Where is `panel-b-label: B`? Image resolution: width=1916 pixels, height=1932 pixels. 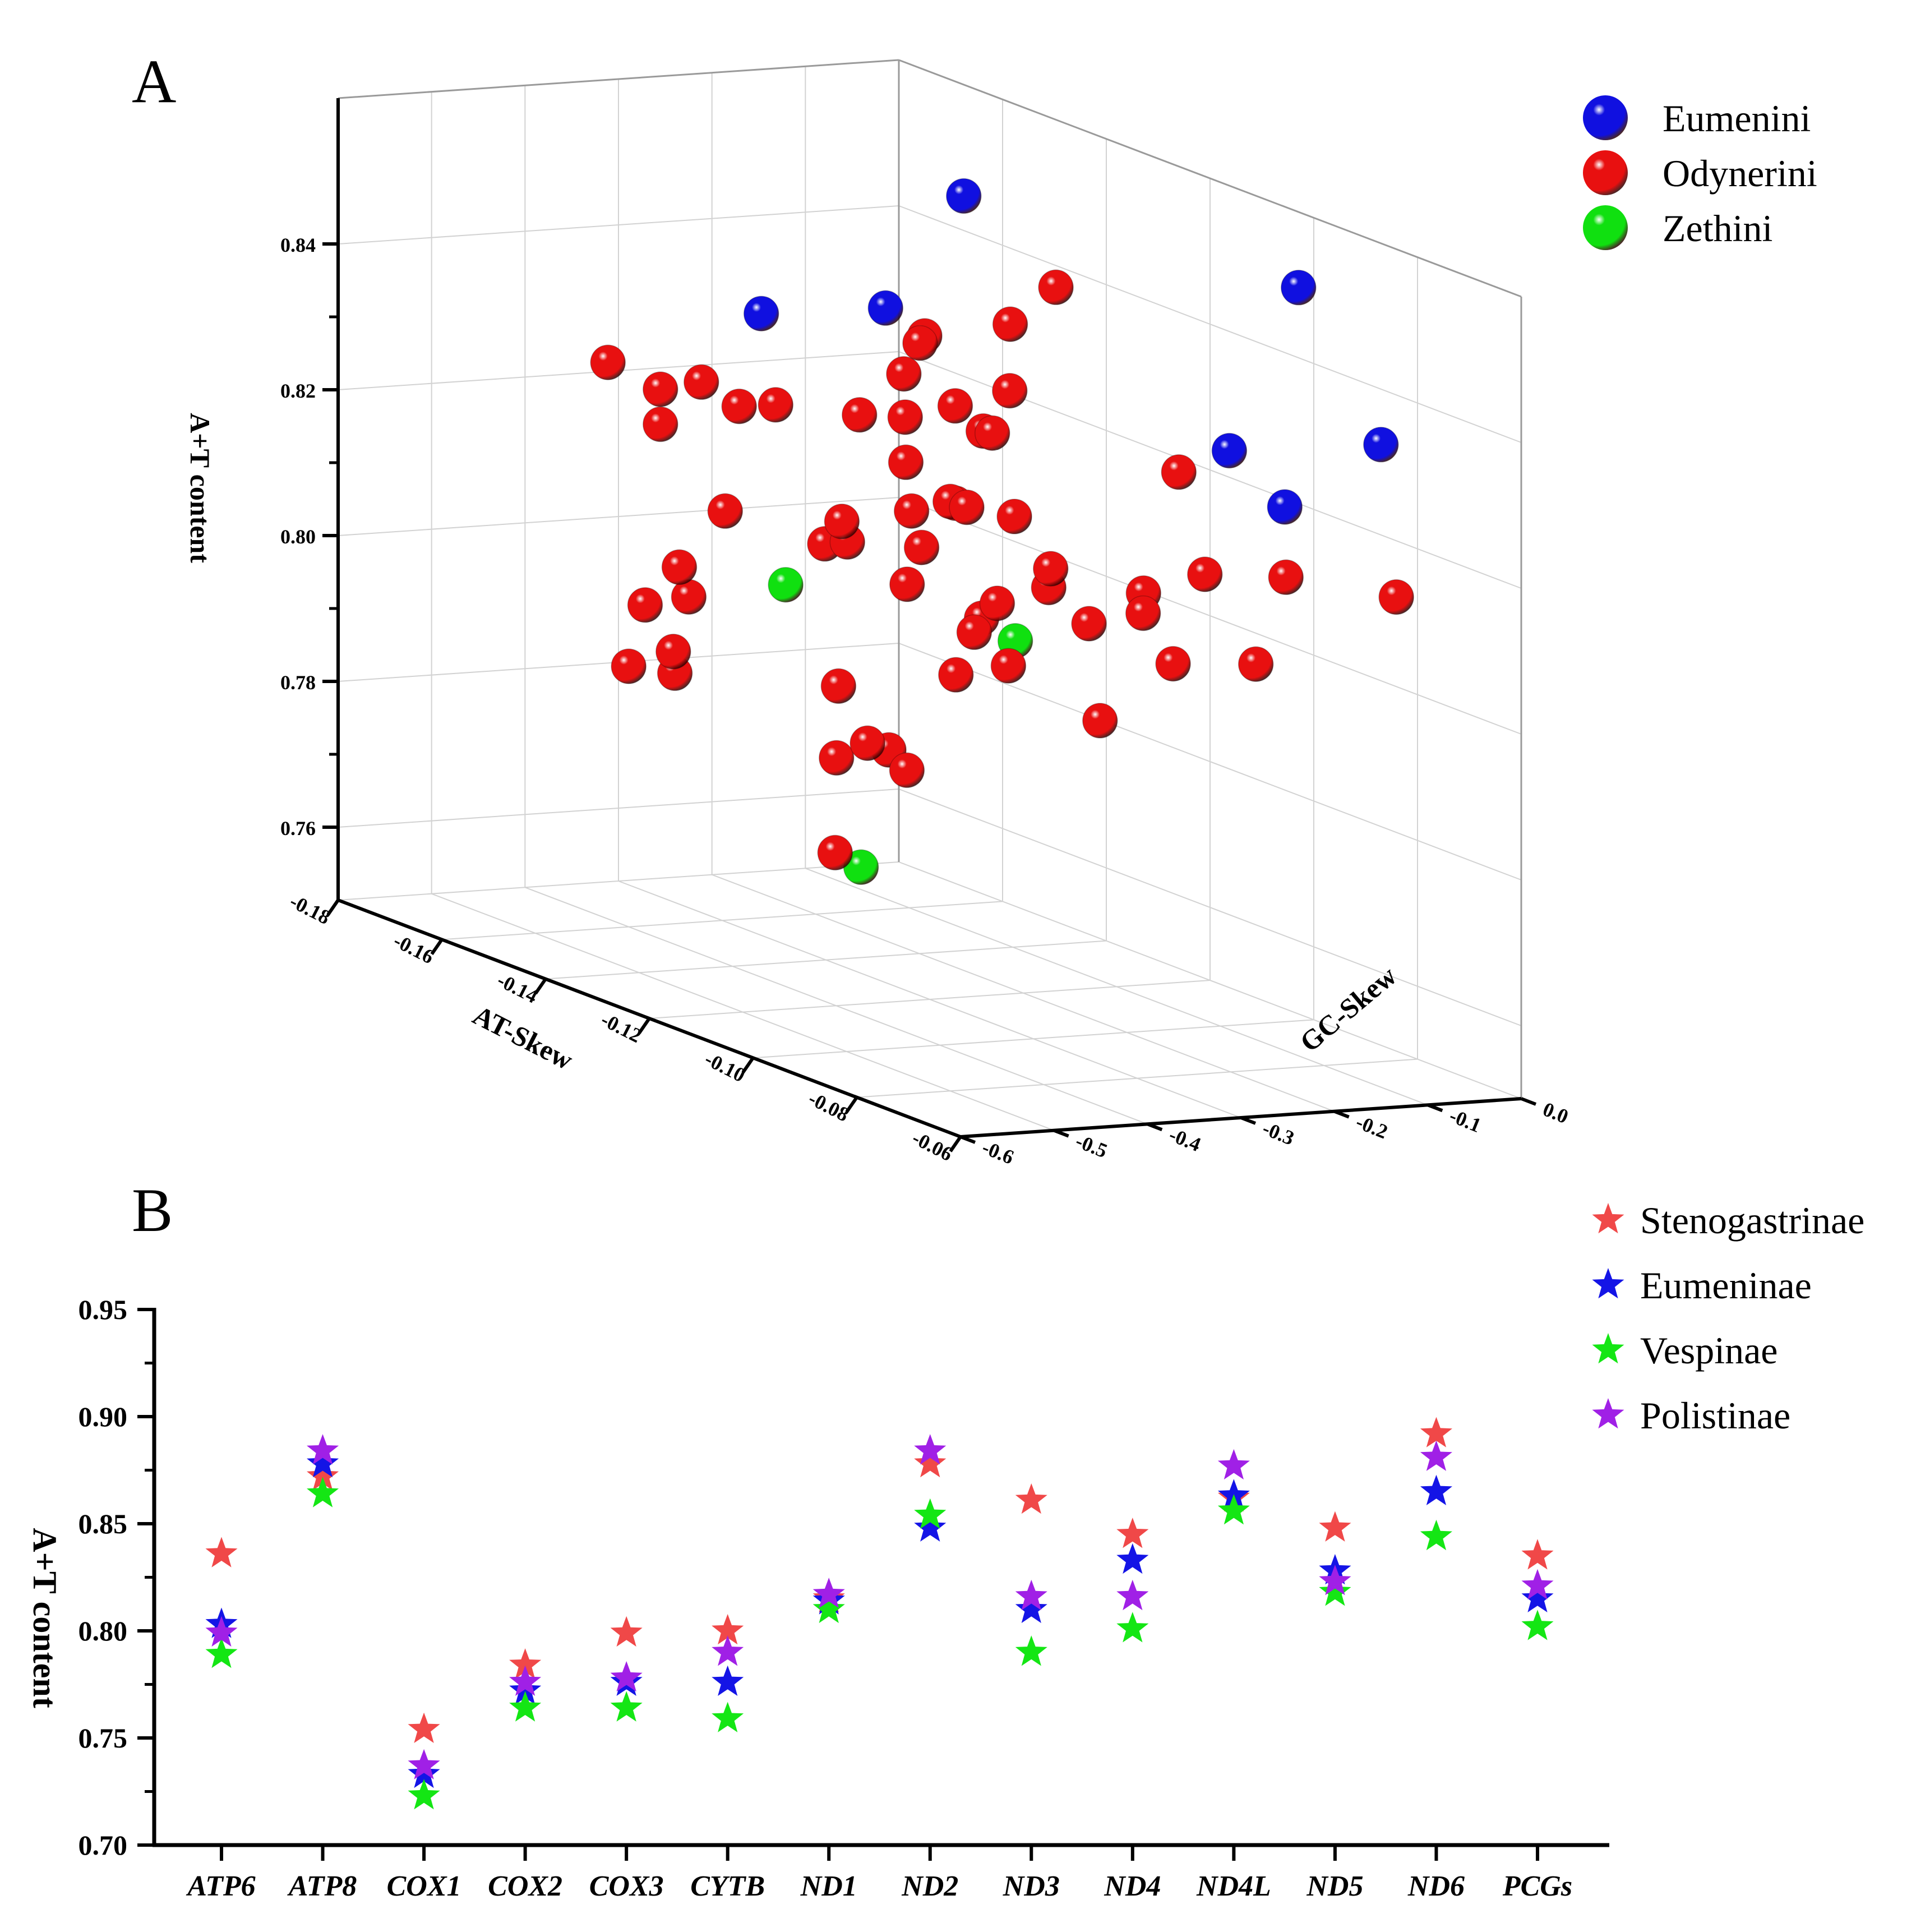
panel-b-label: B is located at coordinates (152, 1210).